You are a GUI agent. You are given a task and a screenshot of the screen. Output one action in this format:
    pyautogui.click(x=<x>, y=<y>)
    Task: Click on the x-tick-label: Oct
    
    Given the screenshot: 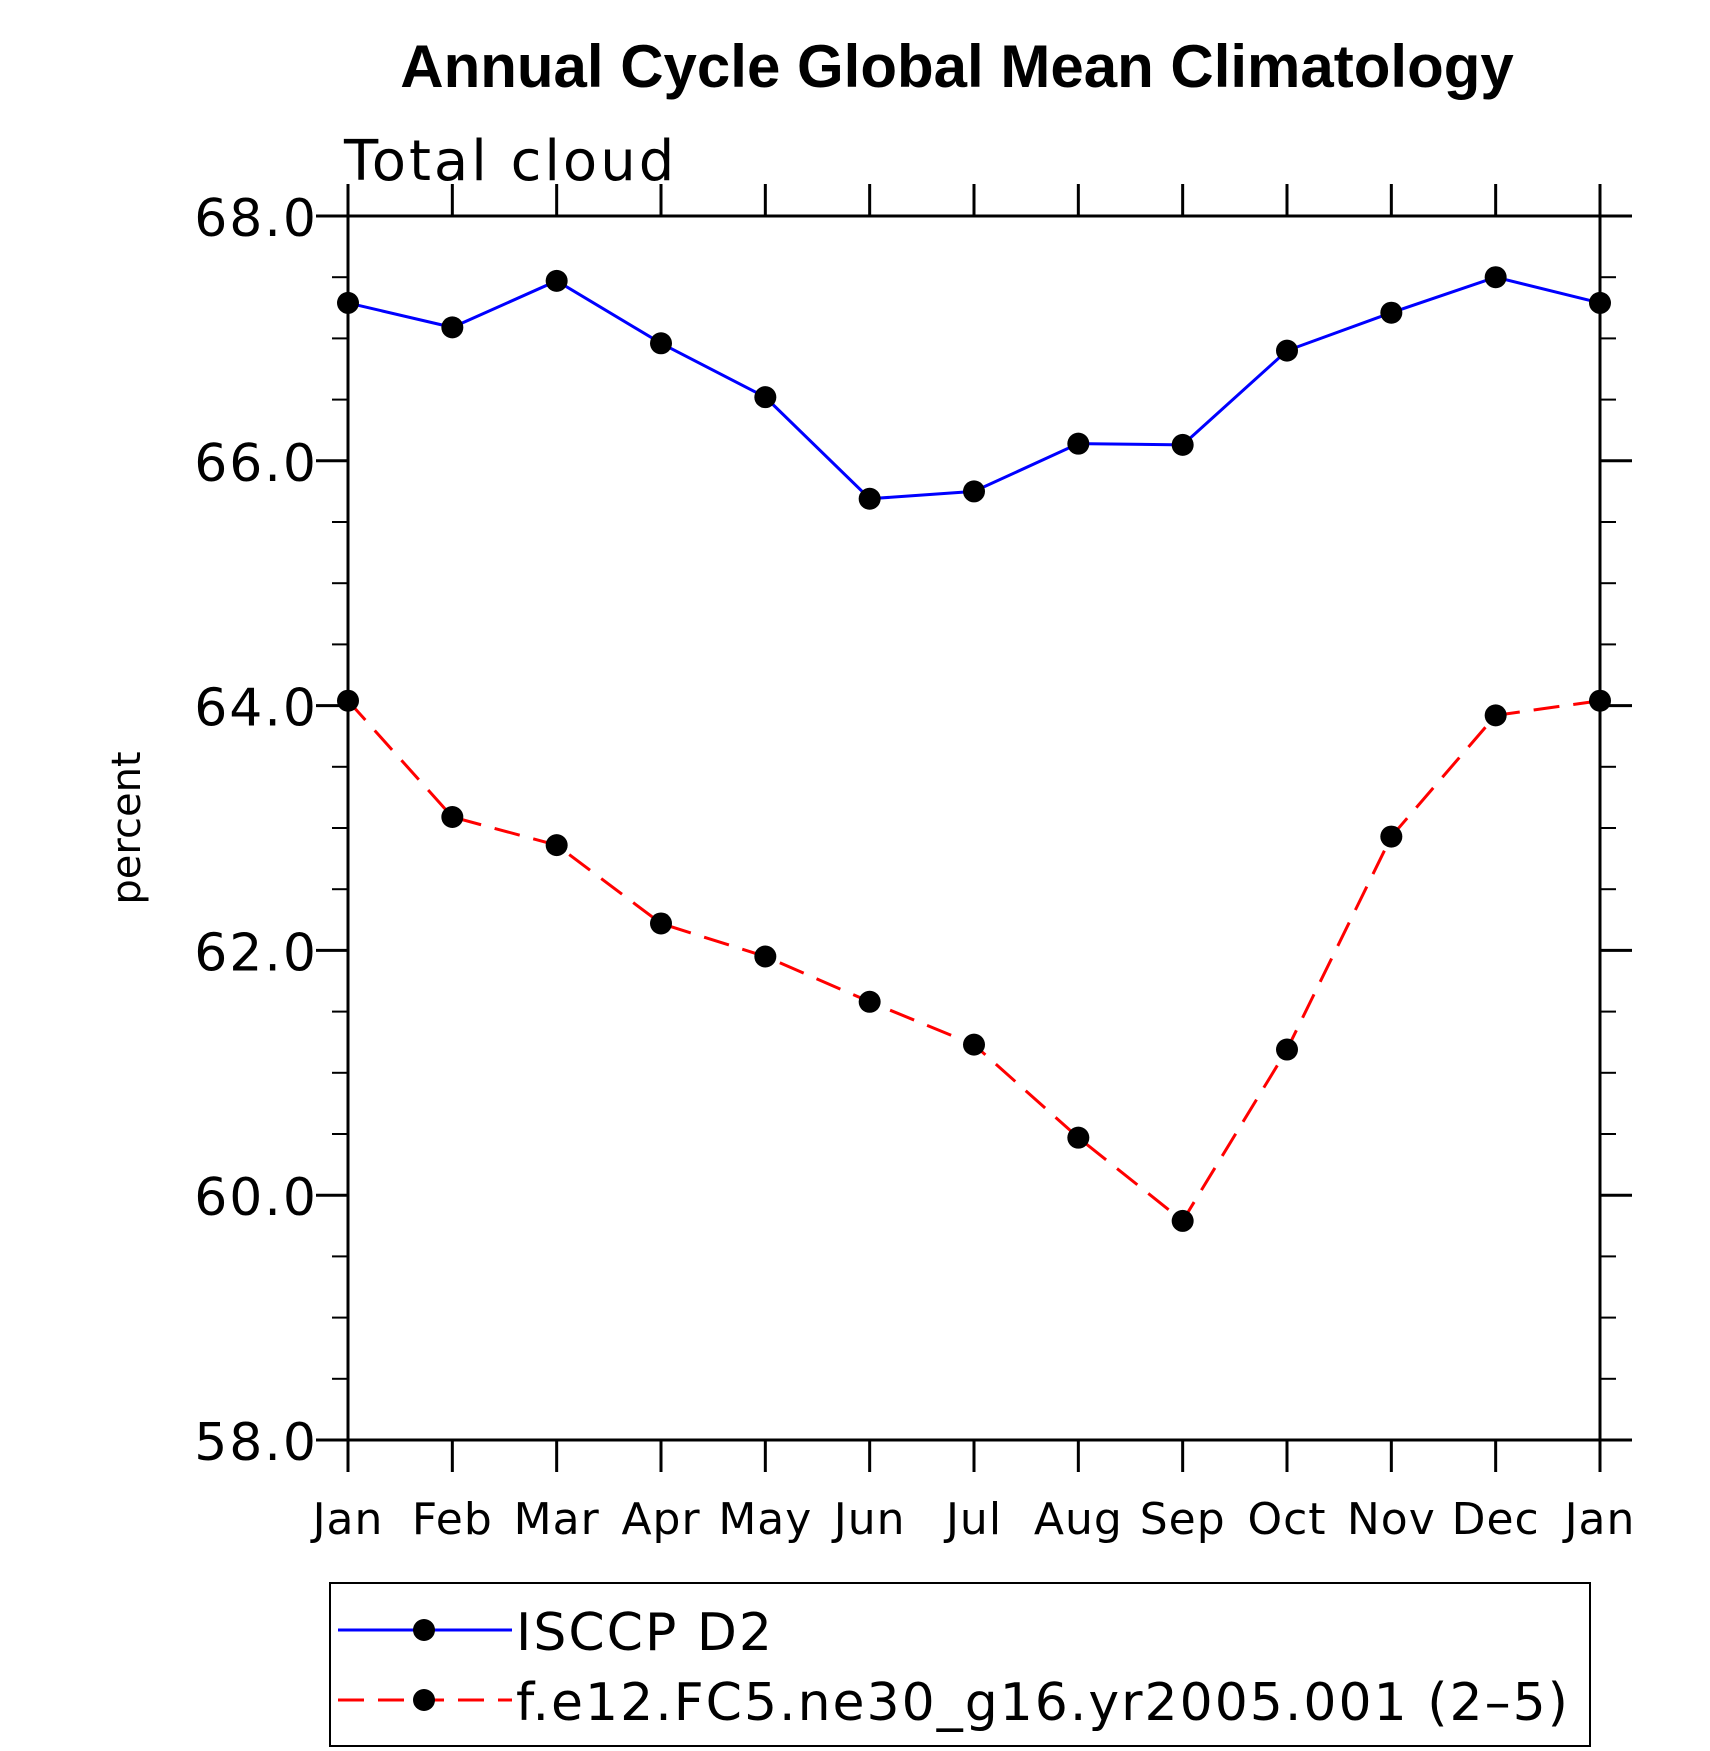 What is the action you would take?
    pyautogui.click(x=1286, y=1519)
    